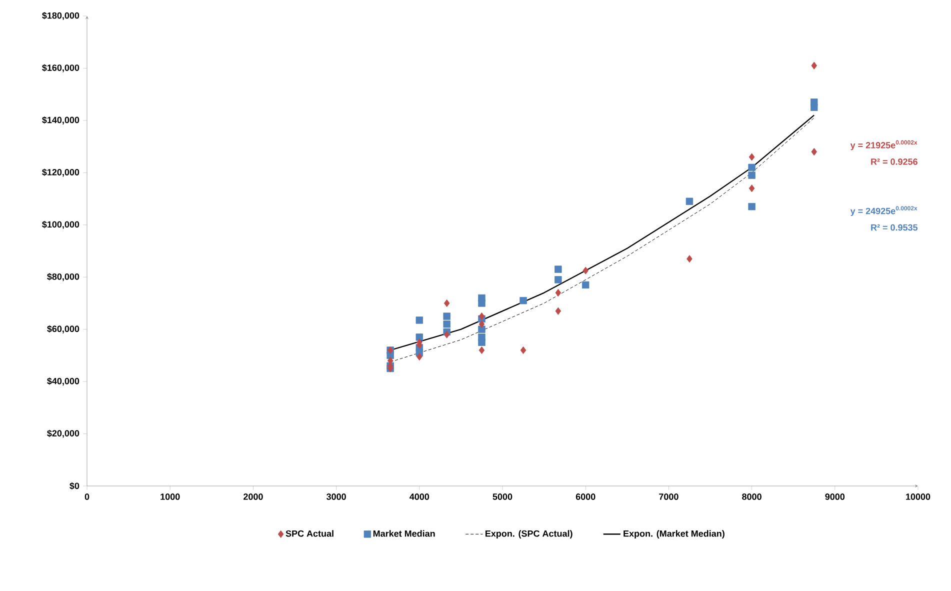 The image size is (951, 591). What do you see at coordinates (310, 533) in the screenshot?
I see `legend-label: SPC Actual` at bounding box center [310, 533].